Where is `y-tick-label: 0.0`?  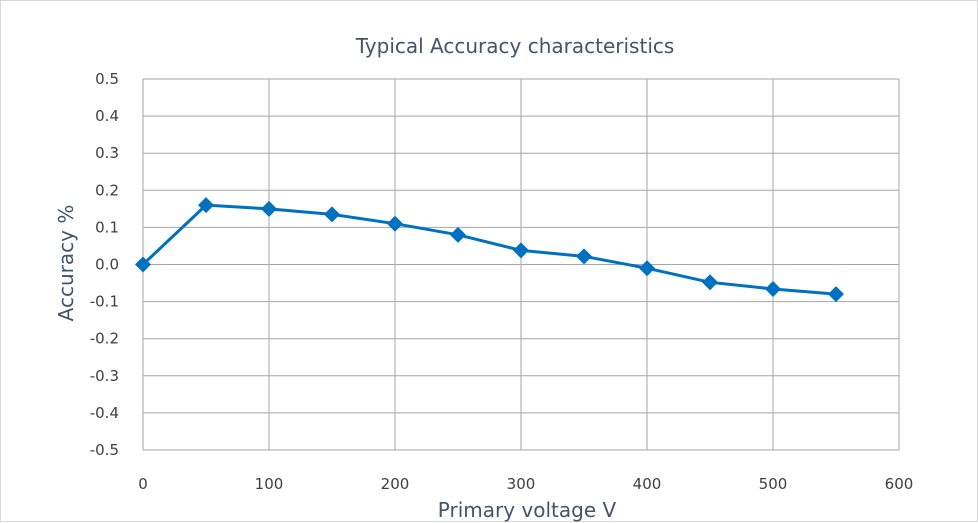
y-tick-label: 0.0 is located at coordinates (107, 265).